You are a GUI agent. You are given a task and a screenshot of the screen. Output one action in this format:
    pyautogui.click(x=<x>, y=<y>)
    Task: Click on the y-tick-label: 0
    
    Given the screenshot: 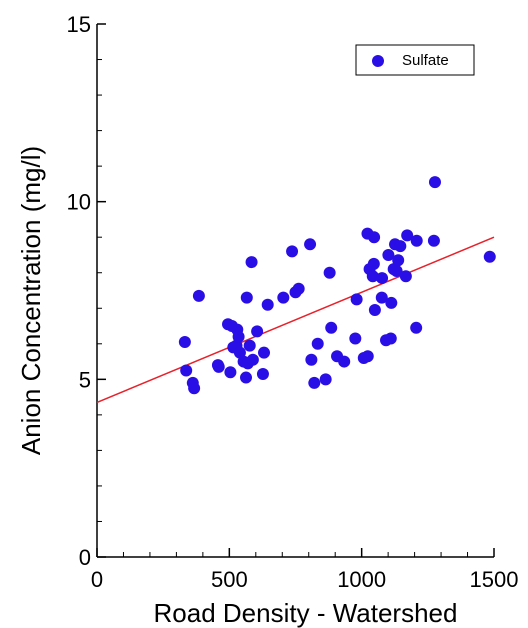 What is the action you would take?
    pyautogui.click(x=85, y=557)
    